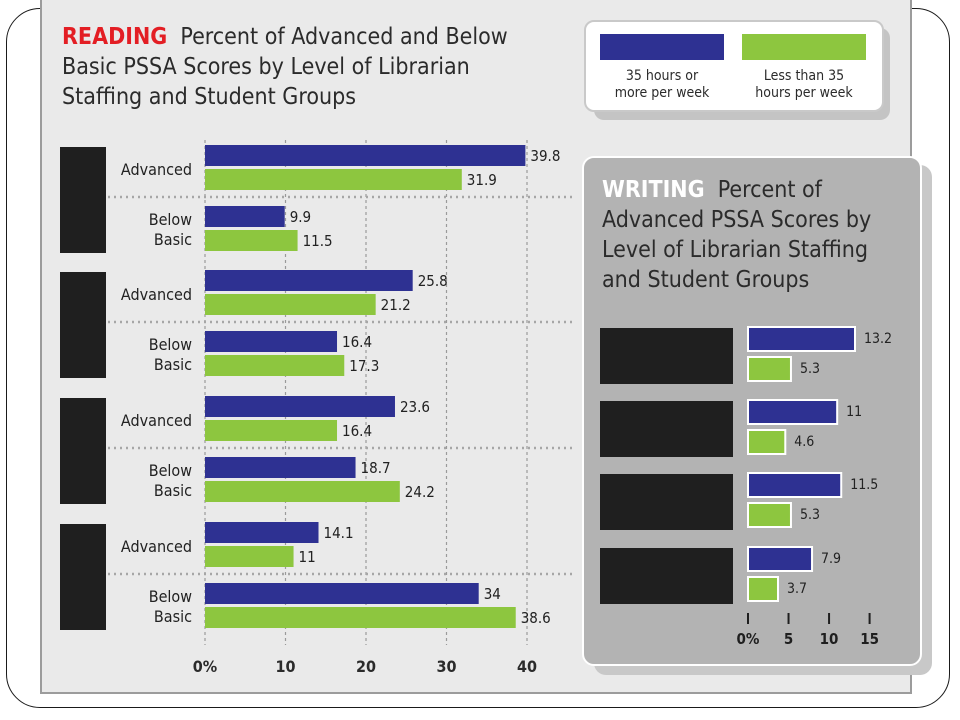  What do you see at coordinates (864, 485) in the screenshot?
I see `writing-bar-value-label: 11.5` at bounding box center [864, 485].